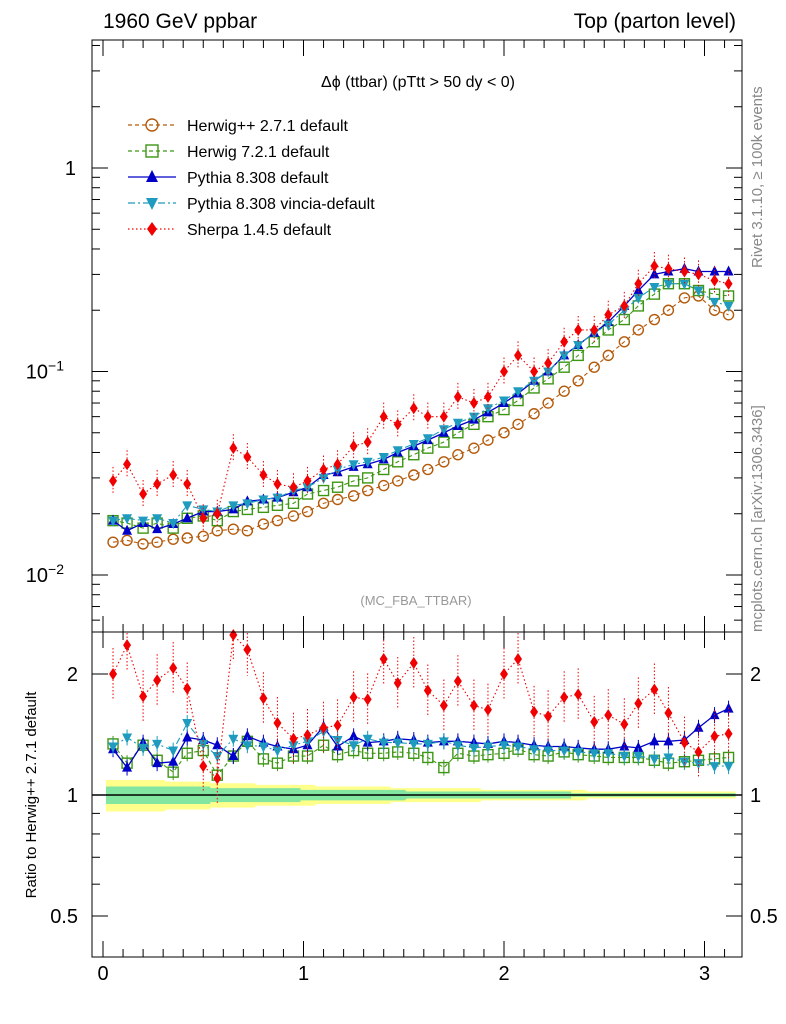 The image size is (786, 1024). What do you see at coordinates (704, 974) in the screenshot?
I see `x-tick-label: 3` at bounding box center [704, 974].